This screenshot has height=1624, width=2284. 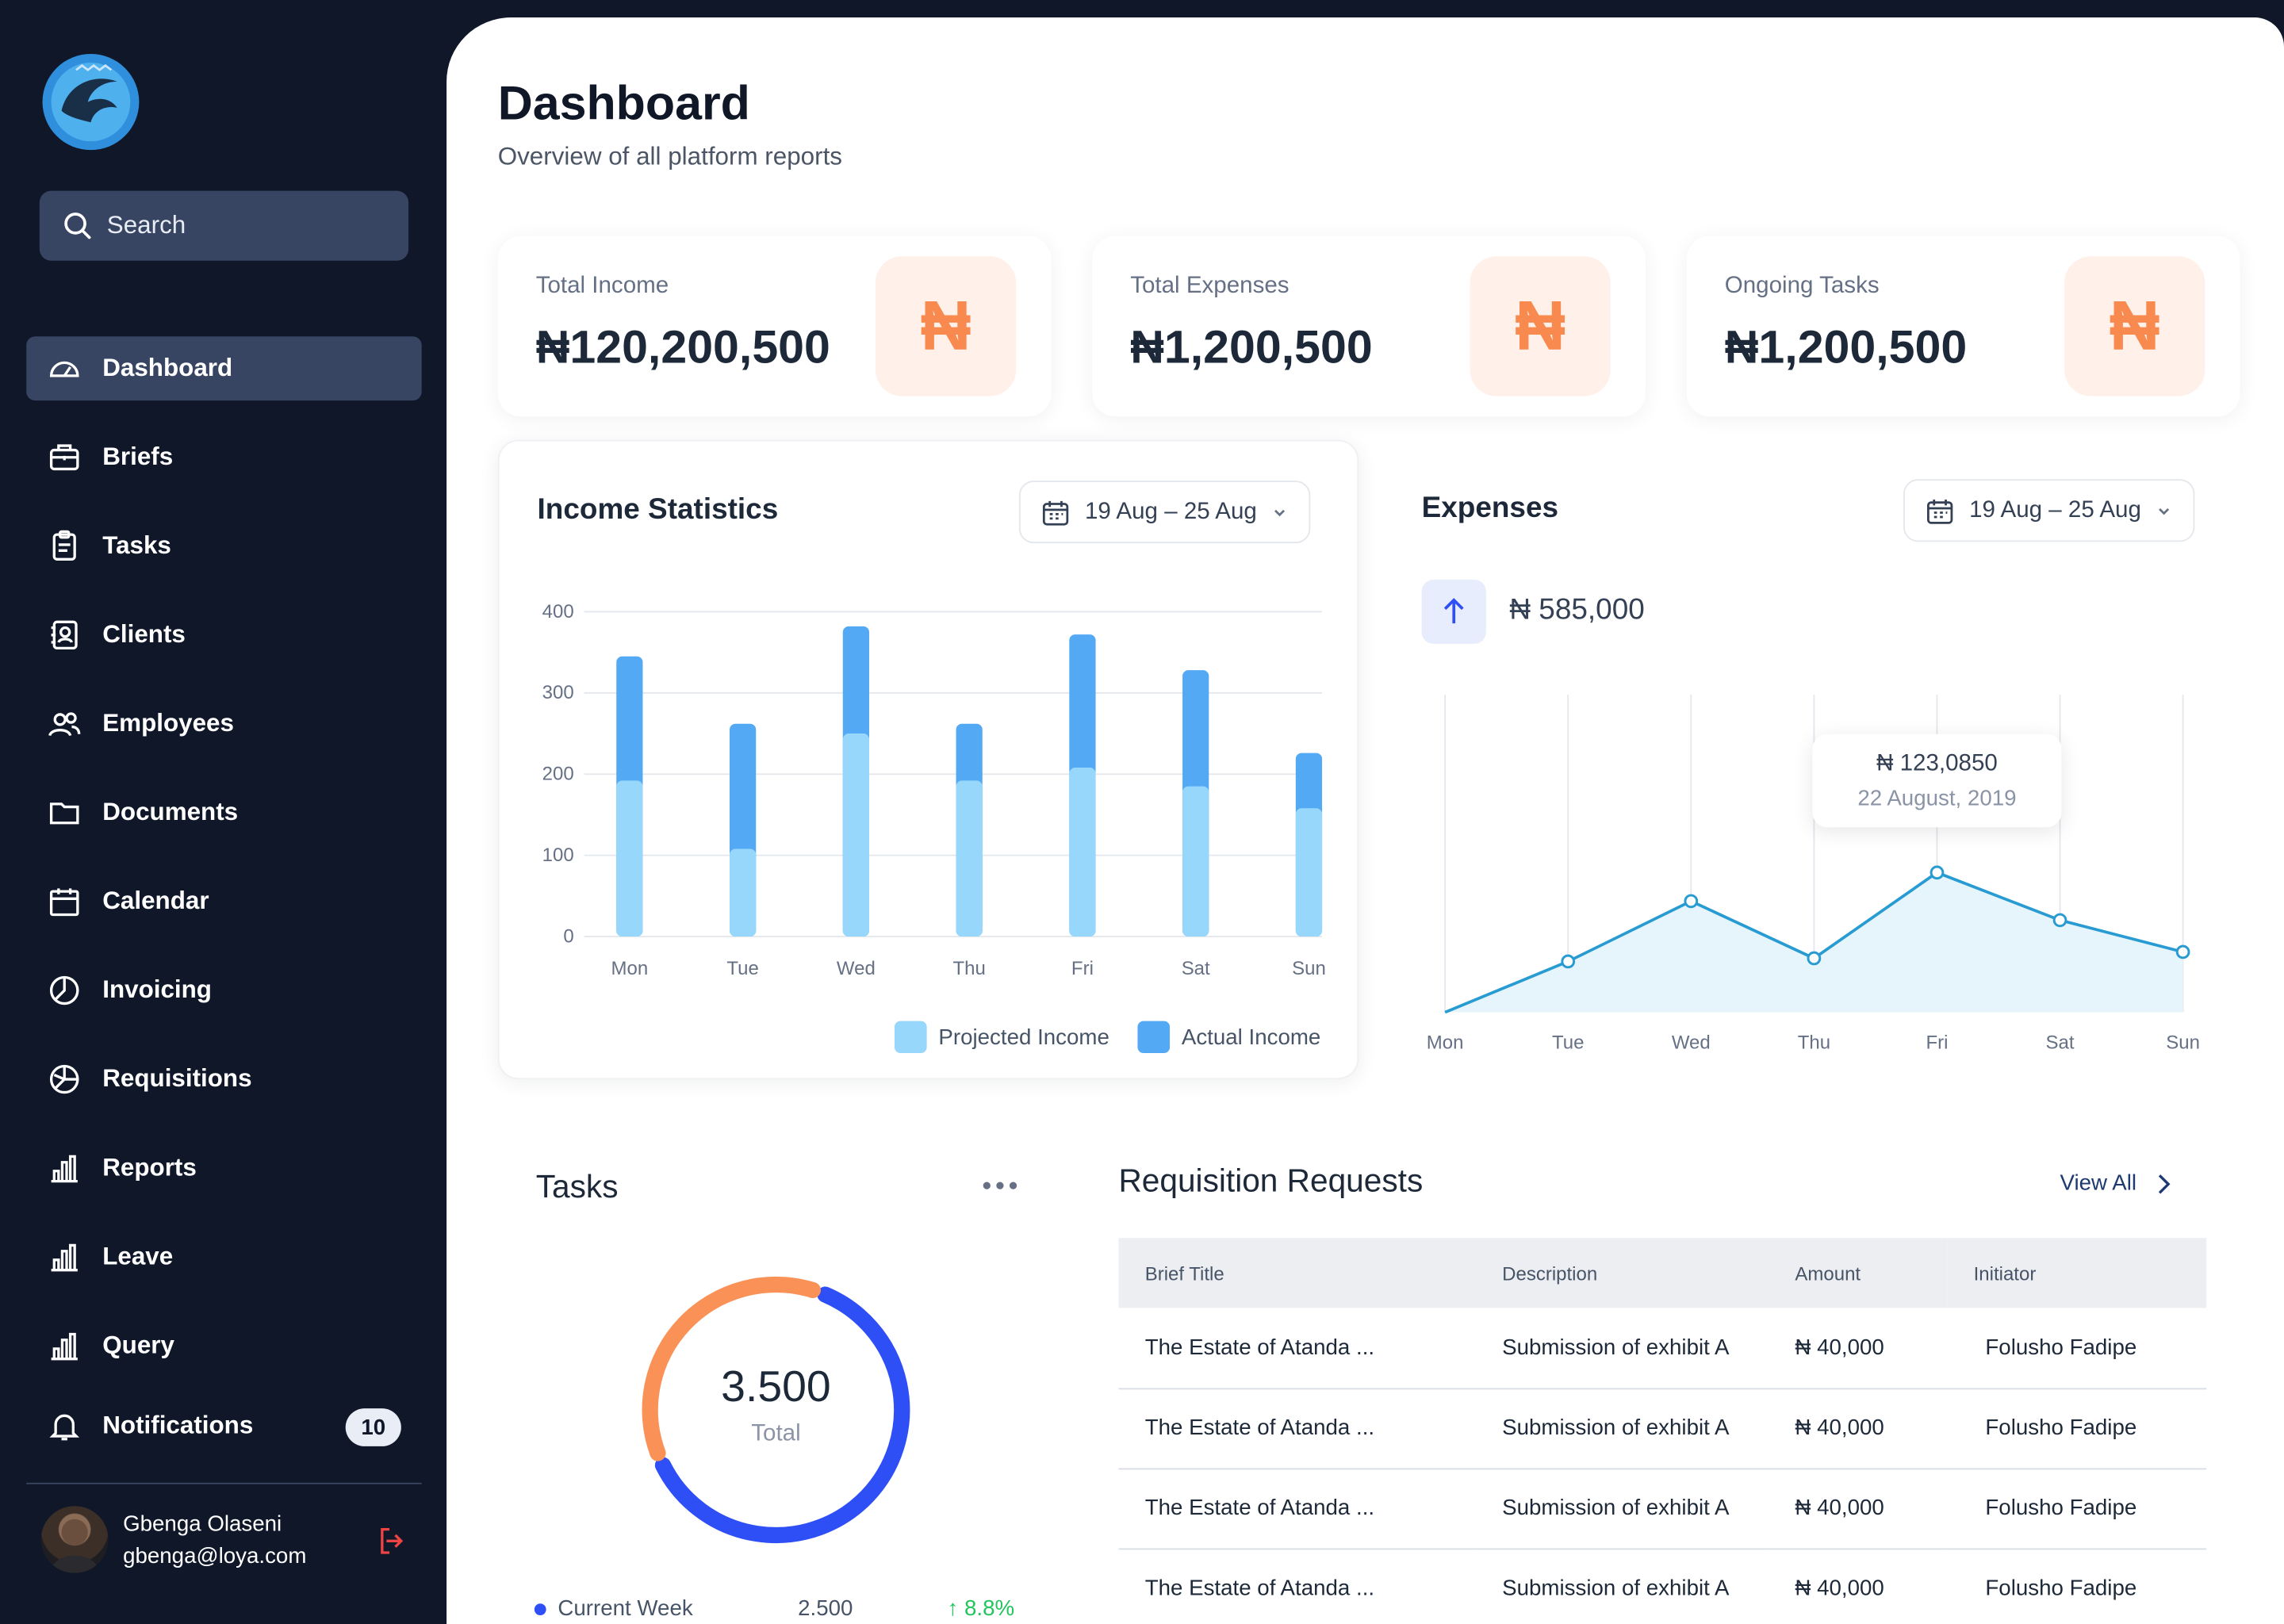 I want to click on sidebar-item-dashboard: Dashboard, so click(x=224, y=368).